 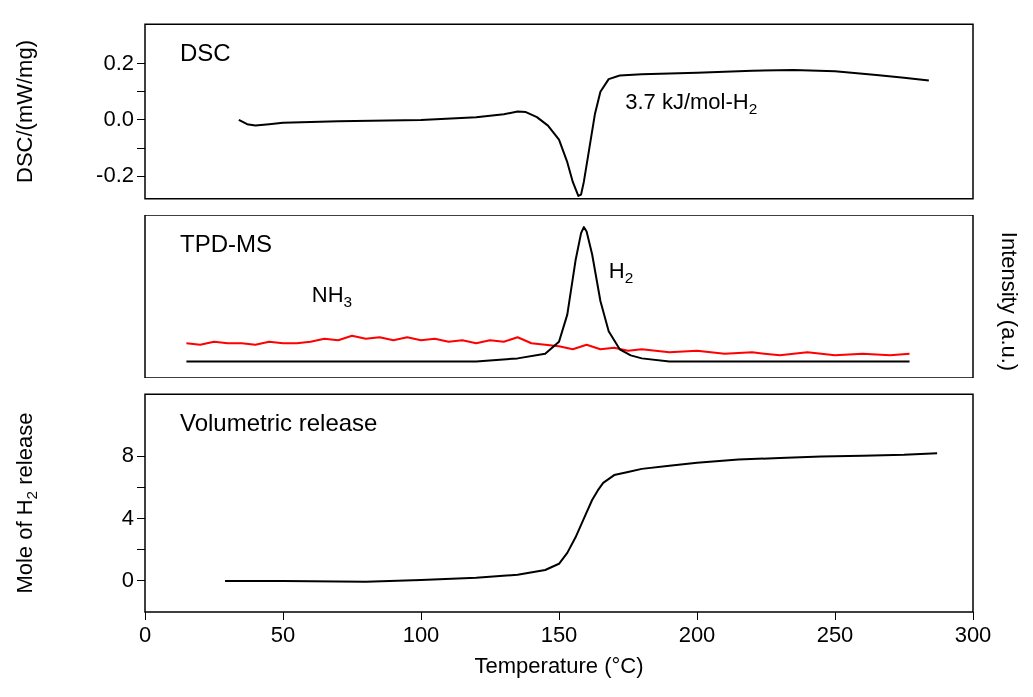 I want to click on y-tick-label: -0.2, so click(x=115, y=175).